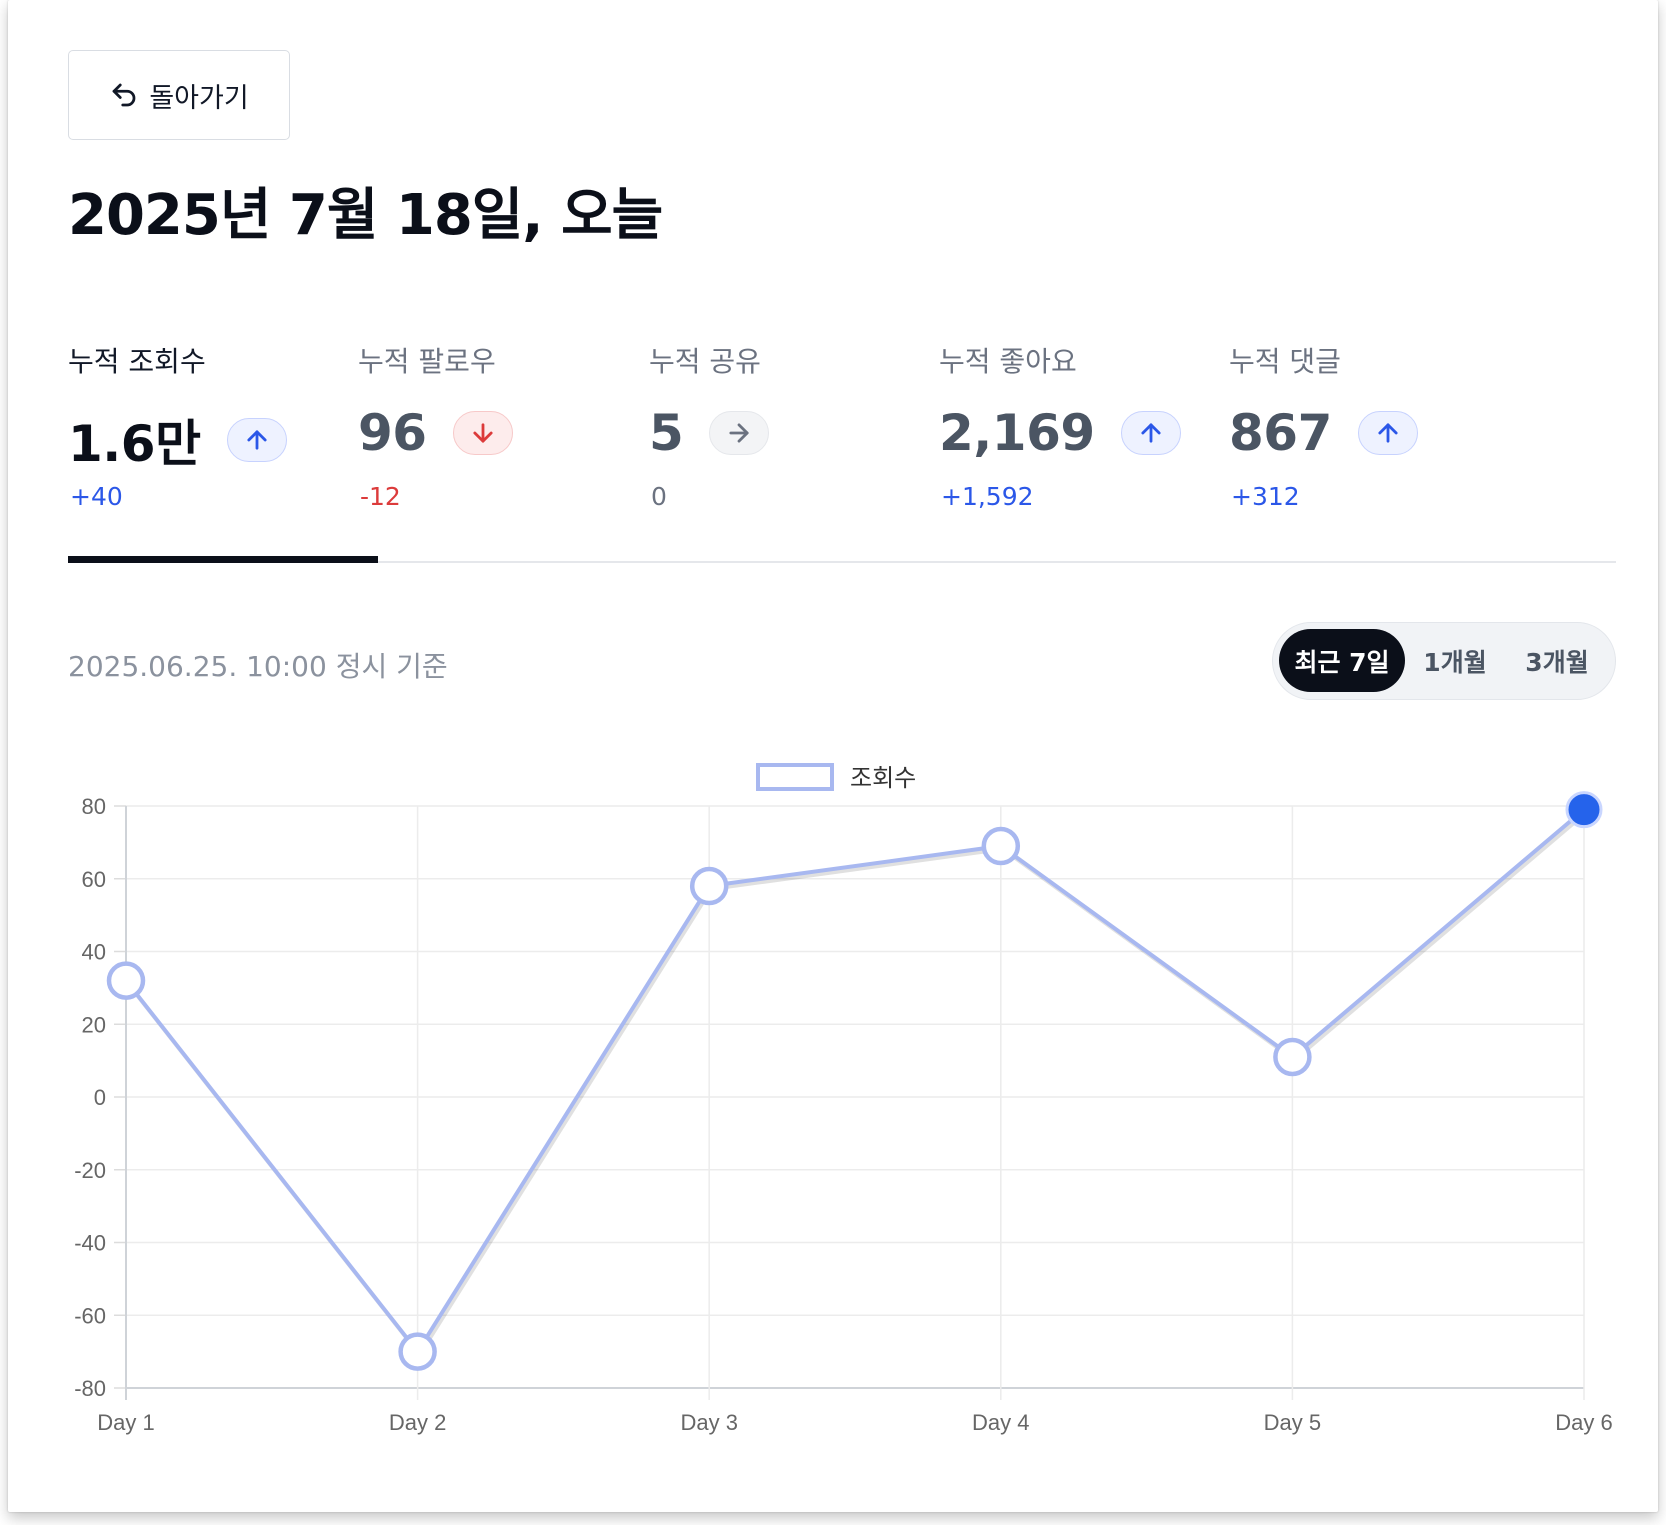  I want to click on x-tick-label: Day 1, so click(125, 1422).